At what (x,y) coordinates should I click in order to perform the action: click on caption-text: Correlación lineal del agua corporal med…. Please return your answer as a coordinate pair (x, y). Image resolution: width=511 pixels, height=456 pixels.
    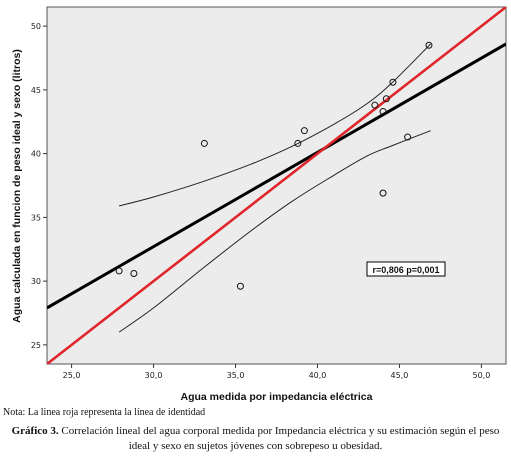
    Looking at the image, I should click on (279, 438).